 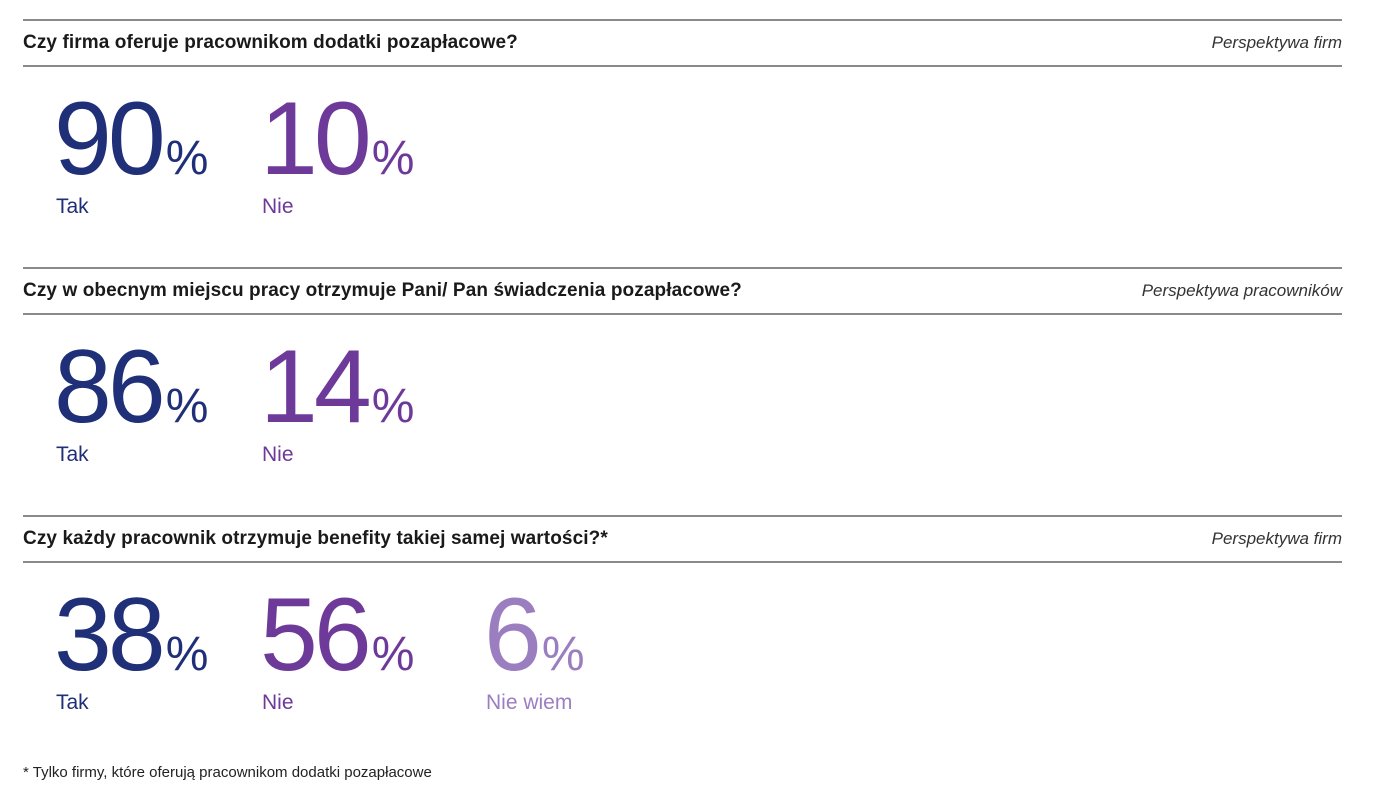 I want to click on section-2-perspective: Perspektywa pracowników, so click(x=1241, y=290).